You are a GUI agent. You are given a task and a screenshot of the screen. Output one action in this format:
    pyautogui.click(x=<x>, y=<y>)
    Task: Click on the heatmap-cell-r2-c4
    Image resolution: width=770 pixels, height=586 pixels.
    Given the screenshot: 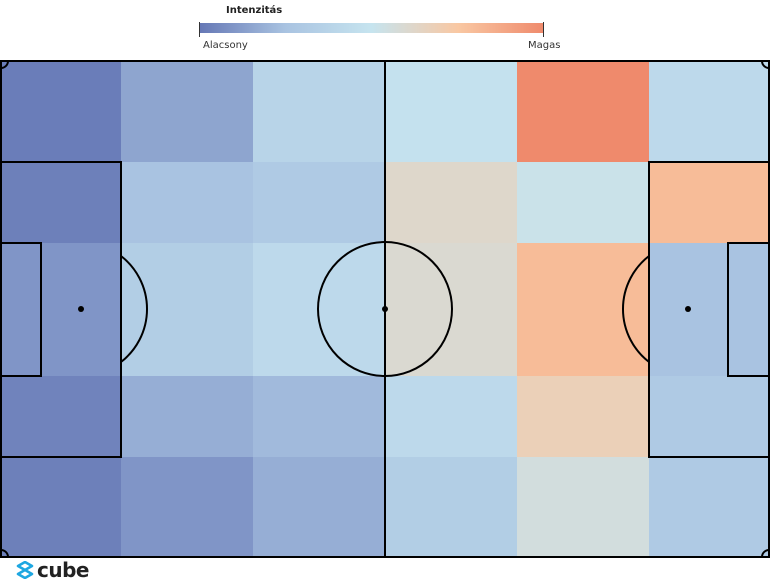 What is the action you would take?
    pyautogui.click(x=583, y=309)
    